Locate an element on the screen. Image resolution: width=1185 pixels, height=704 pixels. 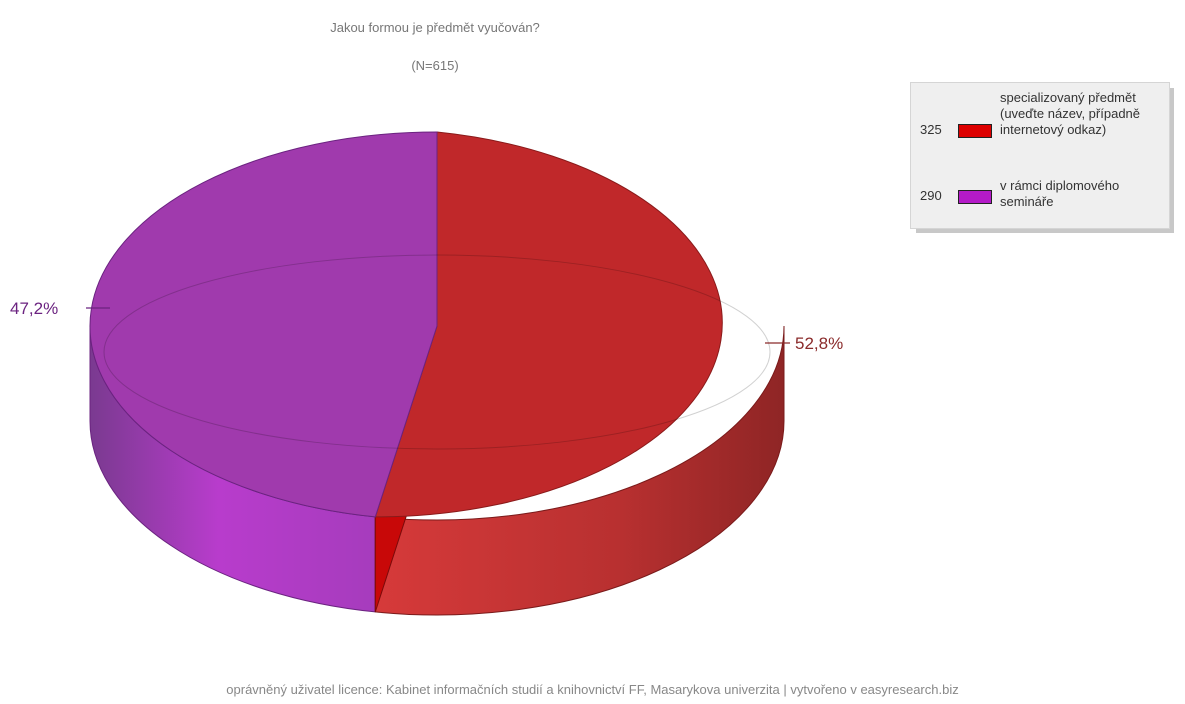
chart-subtitle: (N=615) is located at coordinates (435, 65).